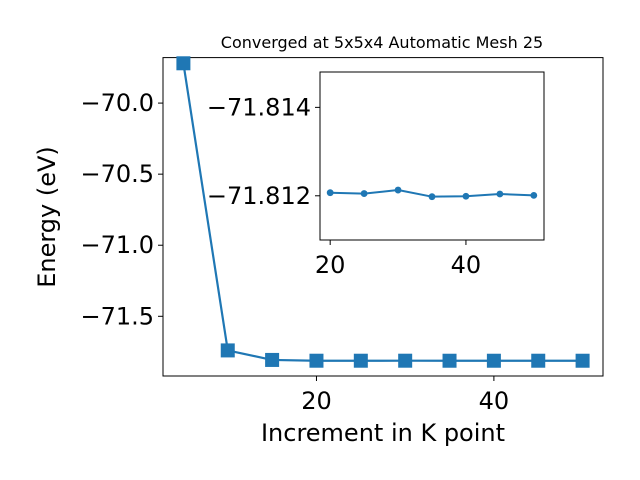 The height and width of the screenshot is (480, 640). I want to click on inset-y-tick-label: −71.812, so click(259, 196).